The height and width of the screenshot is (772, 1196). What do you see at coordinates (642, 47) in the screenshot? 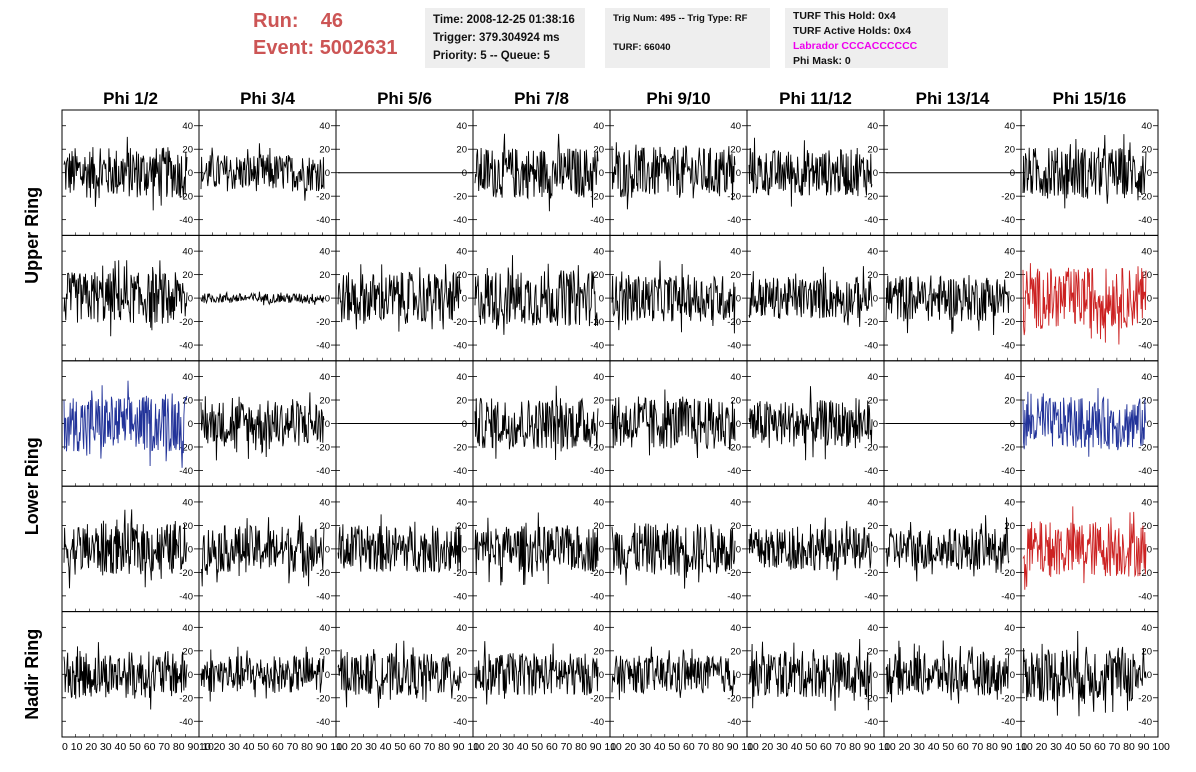
I see `turf-text: TURF: 66040` at bounding box center [642, 47].